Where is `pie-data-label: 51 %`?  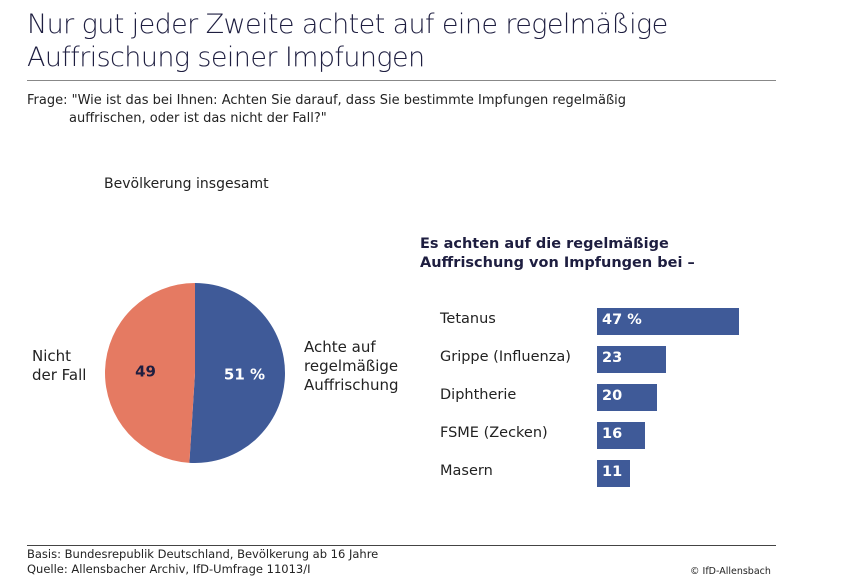
pie-data-label: 51 % is located at coordinates (244, 375).